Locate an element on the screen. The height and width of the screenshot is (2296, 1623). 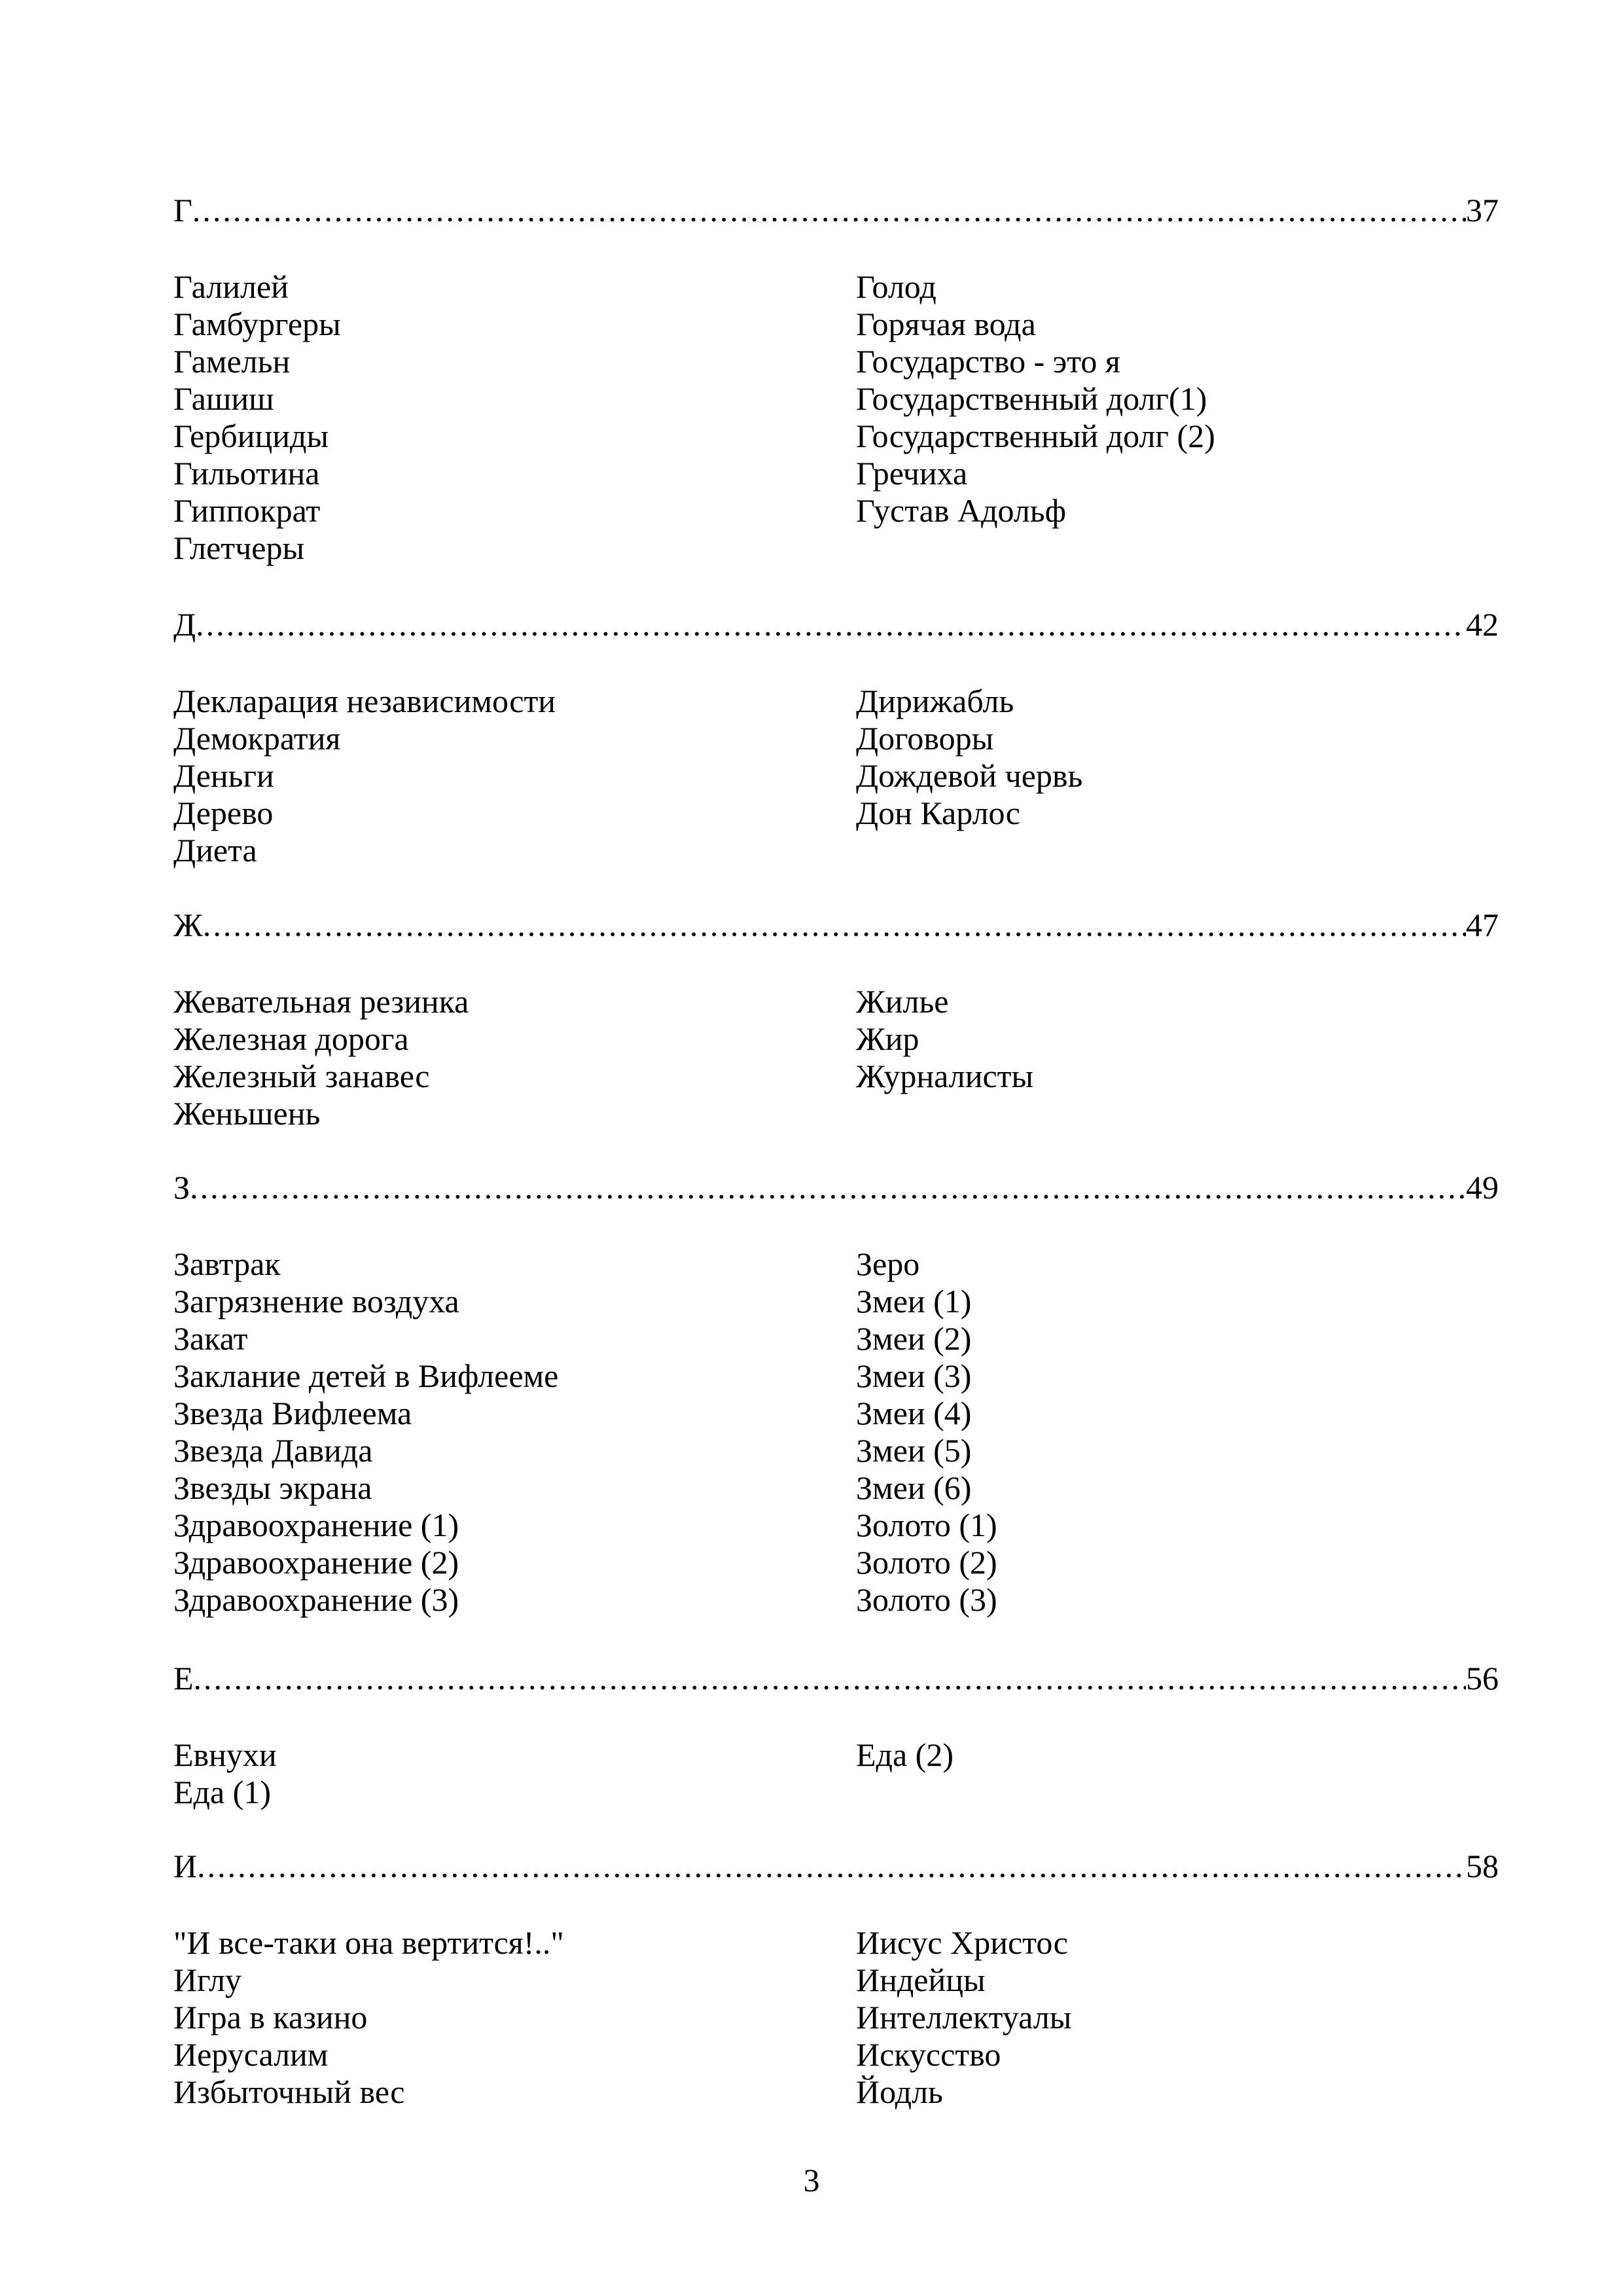
toc-section-heading: Ж 47 is located at coordinates (836, 925).